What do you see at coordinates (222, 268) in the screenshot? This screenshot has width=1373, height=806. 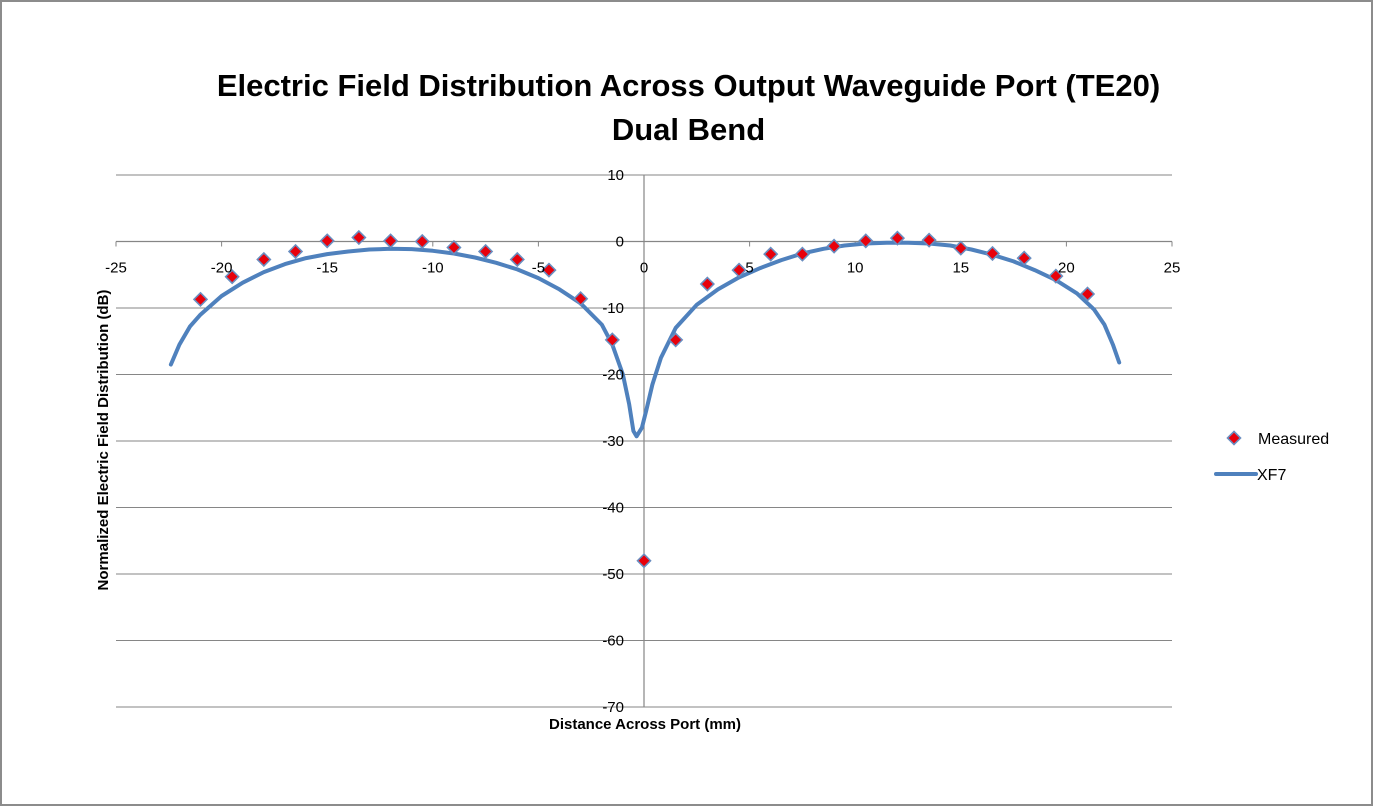 I see `x-tick-label: -20` at bounding box center [222, 268].